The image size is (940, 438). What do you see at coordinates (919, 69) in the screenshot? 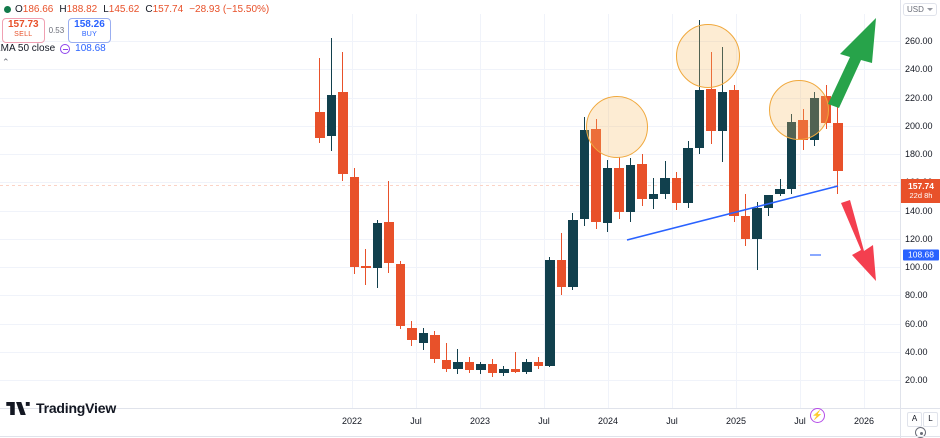
I see `price-axis-tick: 240.00` at bounding box center [919, 69].